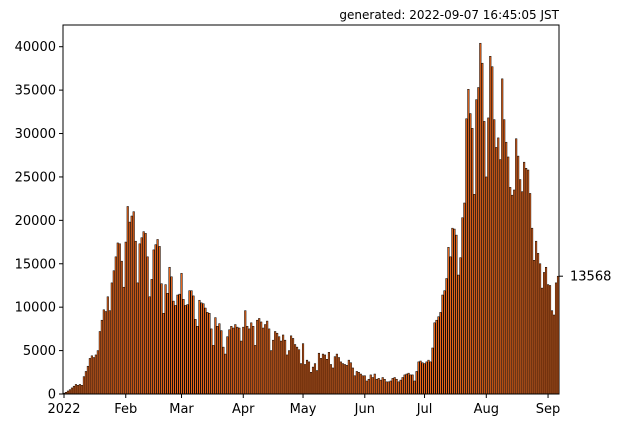 This screenshot has width=622, height=427. Describe the element at coordinates (181, 409) in the screenshot. I see `x-tick-label: Mar` at that location.